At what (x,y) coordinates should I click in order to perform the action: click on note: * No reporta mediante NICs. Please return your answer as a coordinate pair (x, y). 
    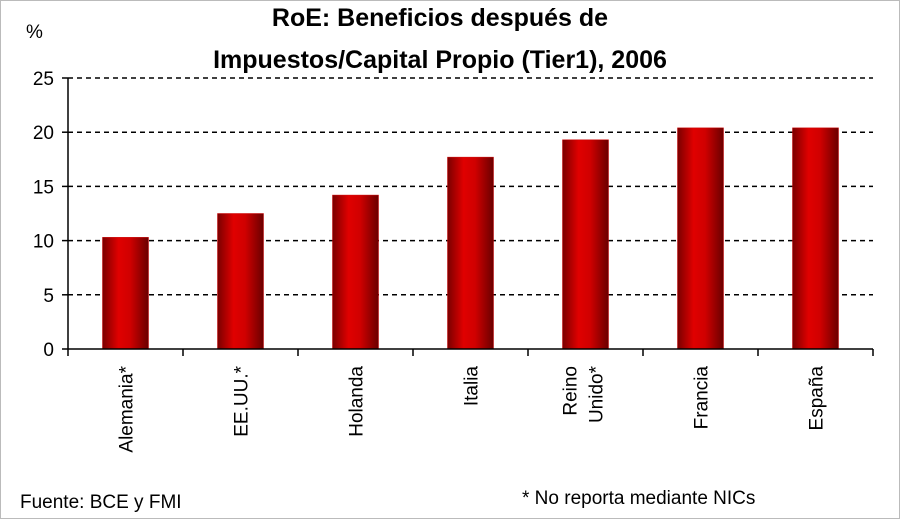
    Looking at the image, I should click on (638, 498).